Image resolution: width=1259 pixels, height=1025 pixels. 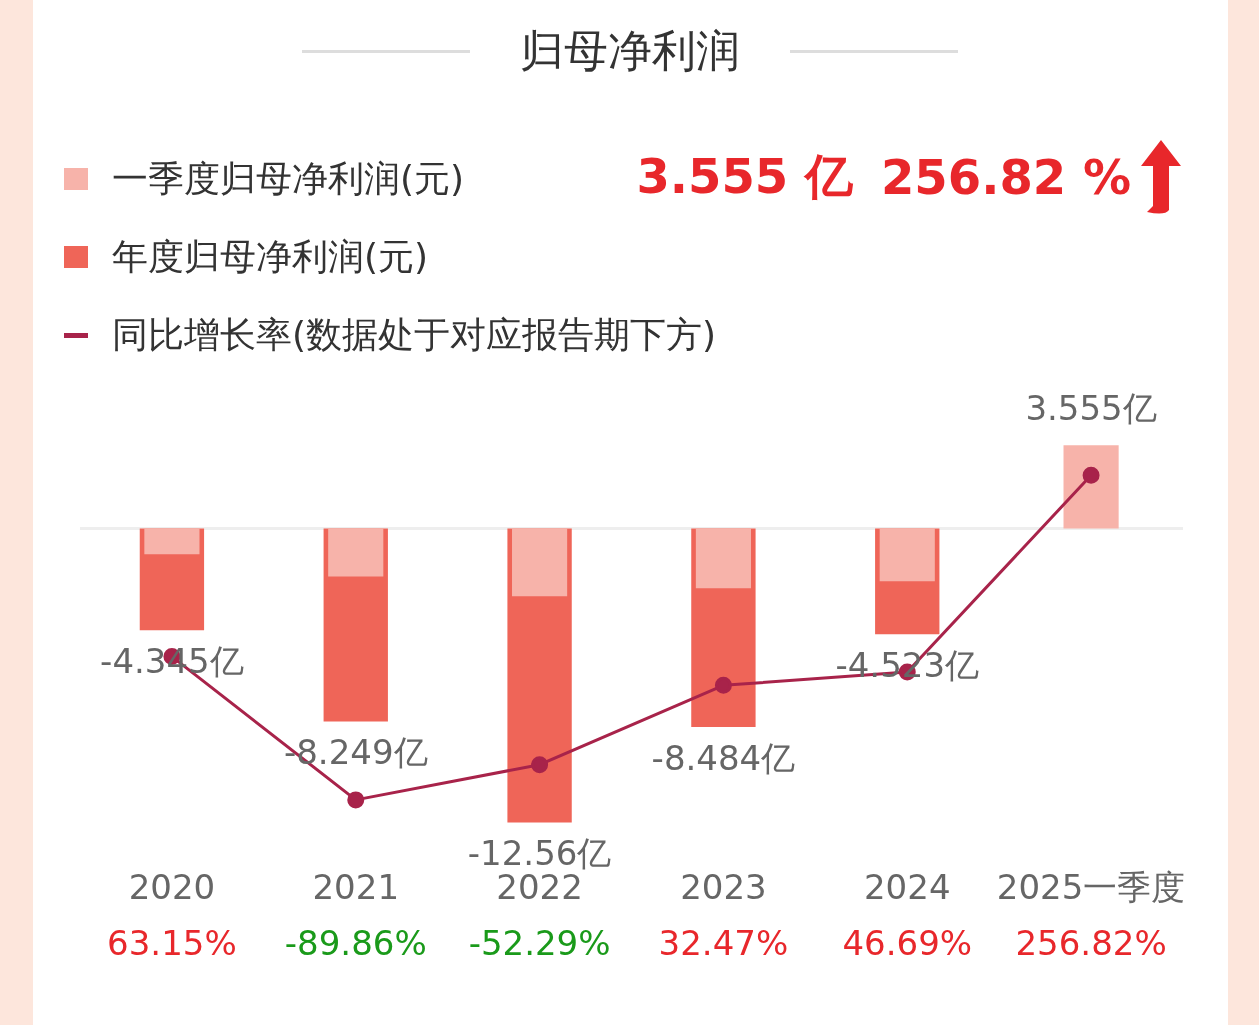 I want to click on data-label: 63.15%, so click(x=172, y=943).